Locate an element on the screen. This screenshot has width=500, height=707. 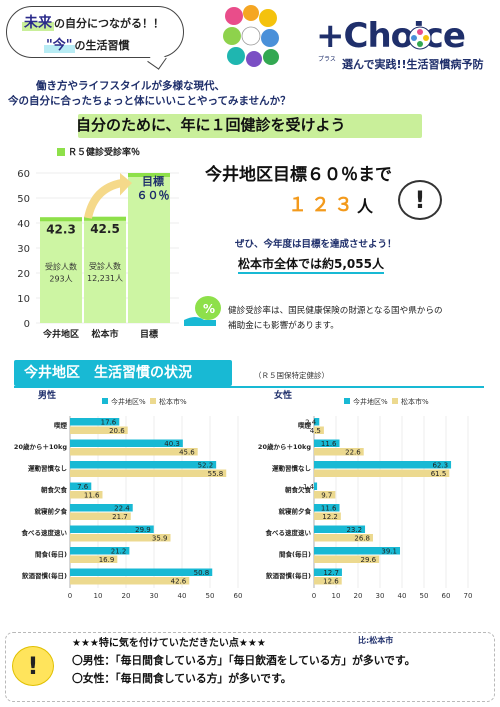
target-achieve-text: ぜひ、今年度は目標を達成させよう！ is located at coordinates (316, 244).